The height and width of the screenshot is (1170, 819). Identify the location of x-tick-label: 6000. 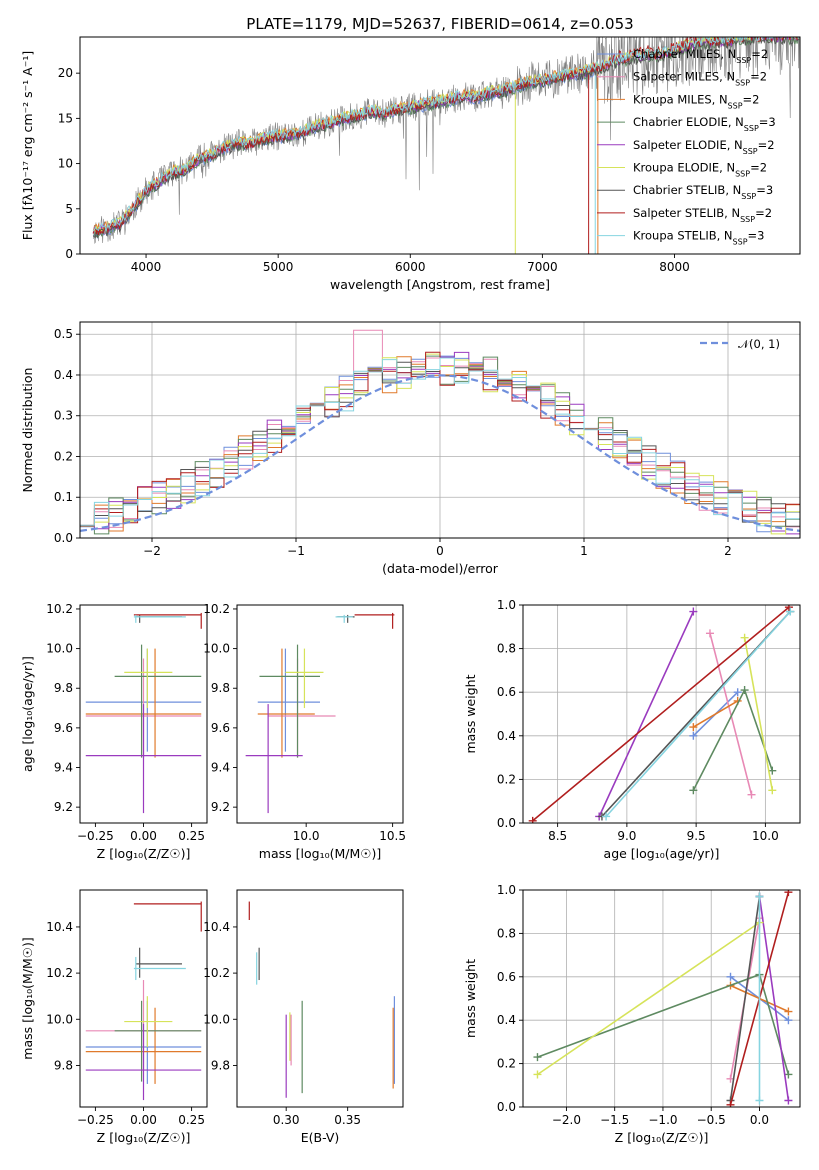
(410, 267).